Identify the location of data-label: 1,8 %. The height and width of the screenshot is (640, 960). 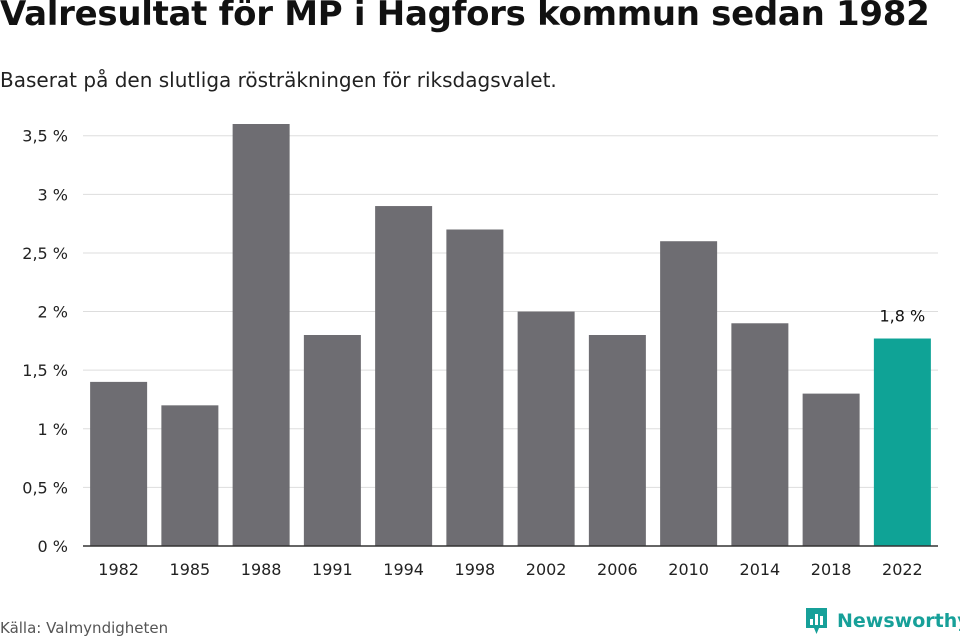
(903, 316).